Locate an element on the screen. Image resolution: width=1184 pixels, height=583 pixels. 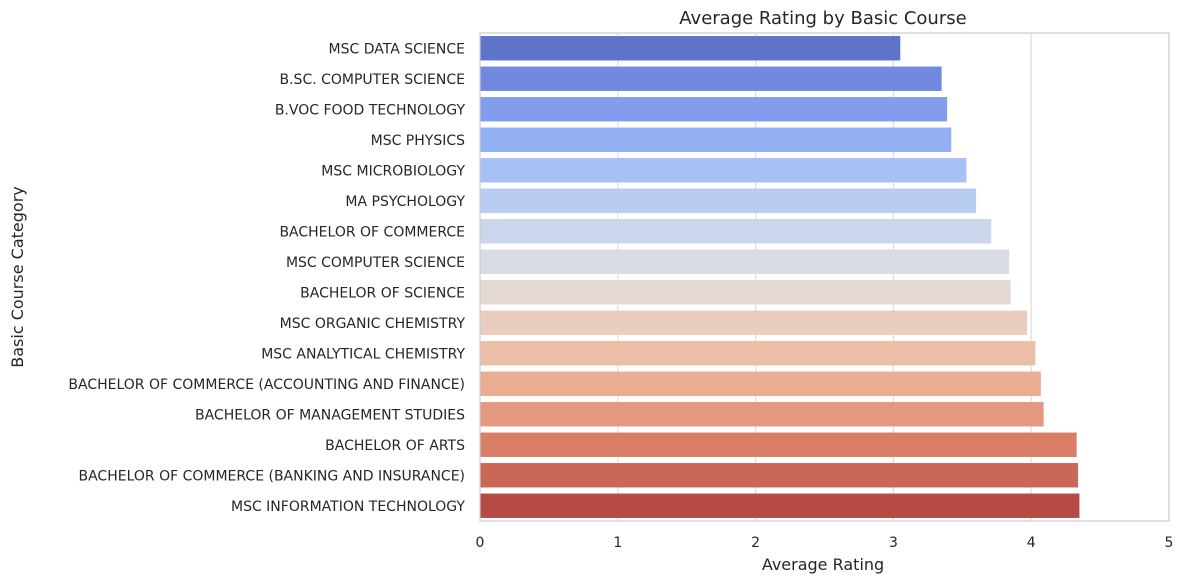
x-tick-label: 0 is located at coordinates (480, 543).